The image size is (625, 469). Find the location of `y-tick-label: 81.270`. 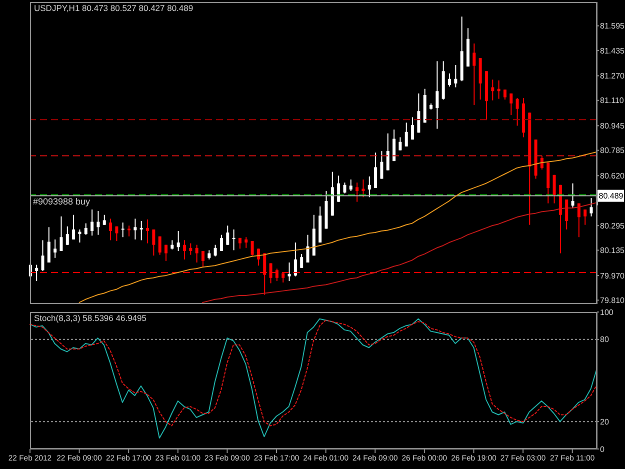

y-tick-label: 81.270 is located at coordinates (612, 76).